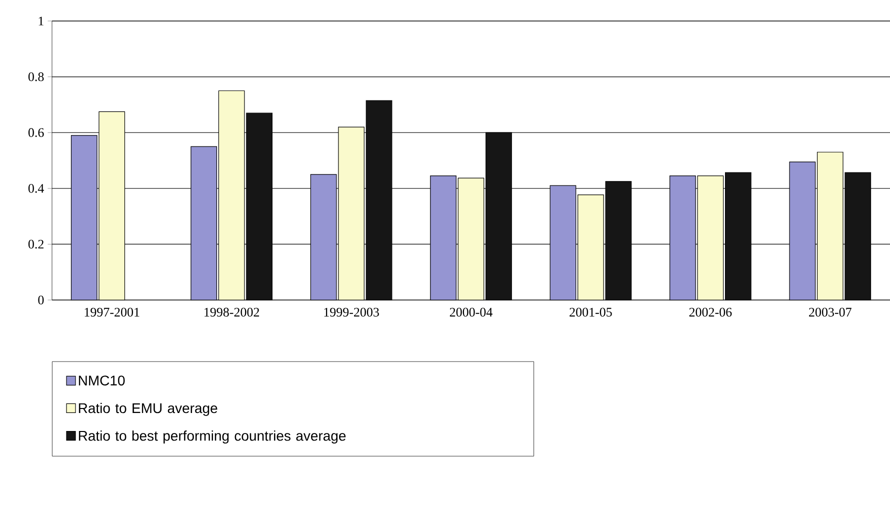 The width and height of the screenshot is (890, 522). I want to click on x-tick-label: 1997-2001, so click(112, 312).